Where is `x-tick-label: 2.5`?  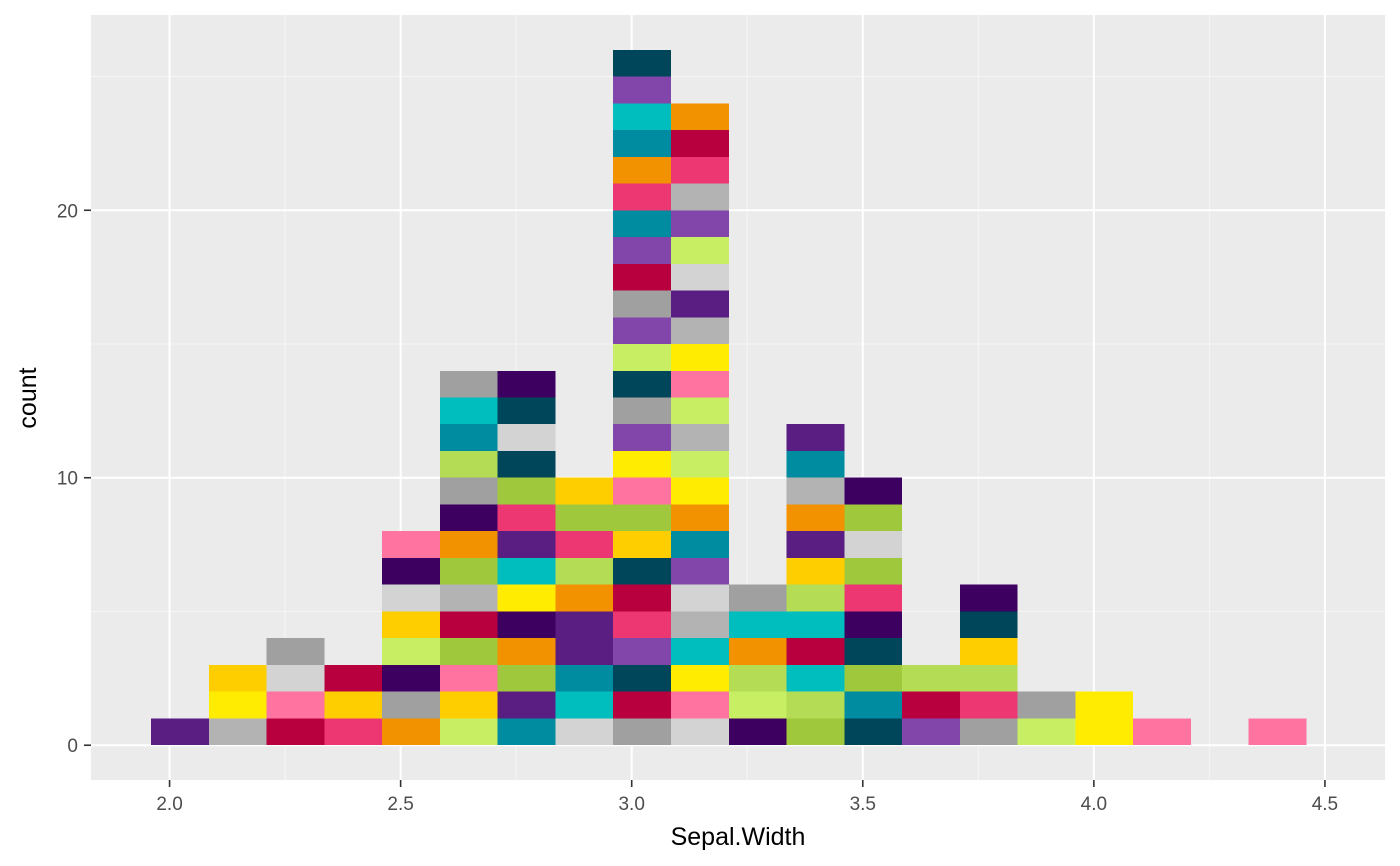
x-tick-label: 2.5 is located at coordinates (400, 804).